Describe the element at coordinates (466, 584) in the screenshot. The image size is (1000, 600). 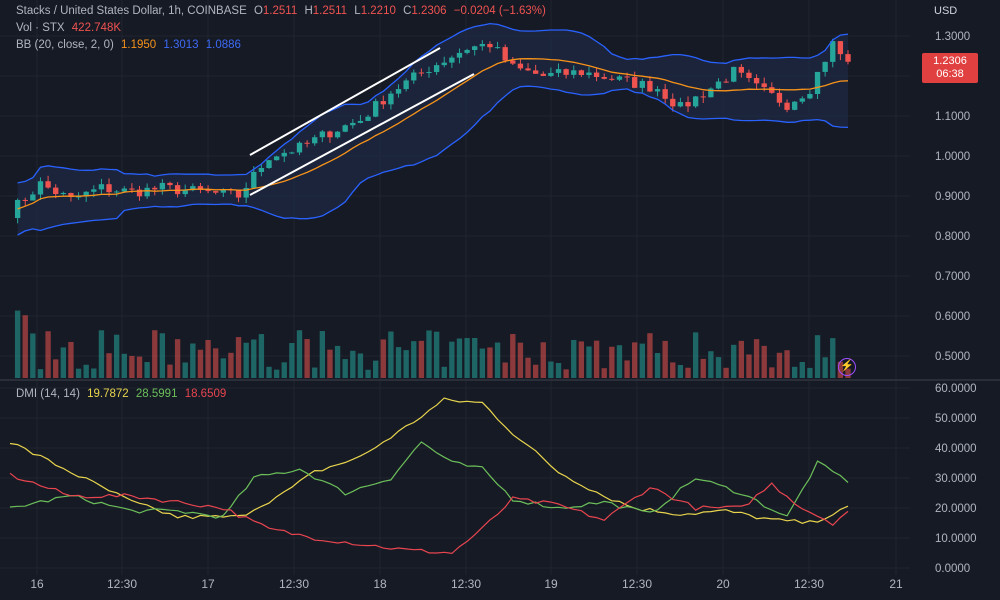
I see `time-axis: 16 12:30 17 12:30 18 12:30 19 12:30 20 12:30 21` at that location.